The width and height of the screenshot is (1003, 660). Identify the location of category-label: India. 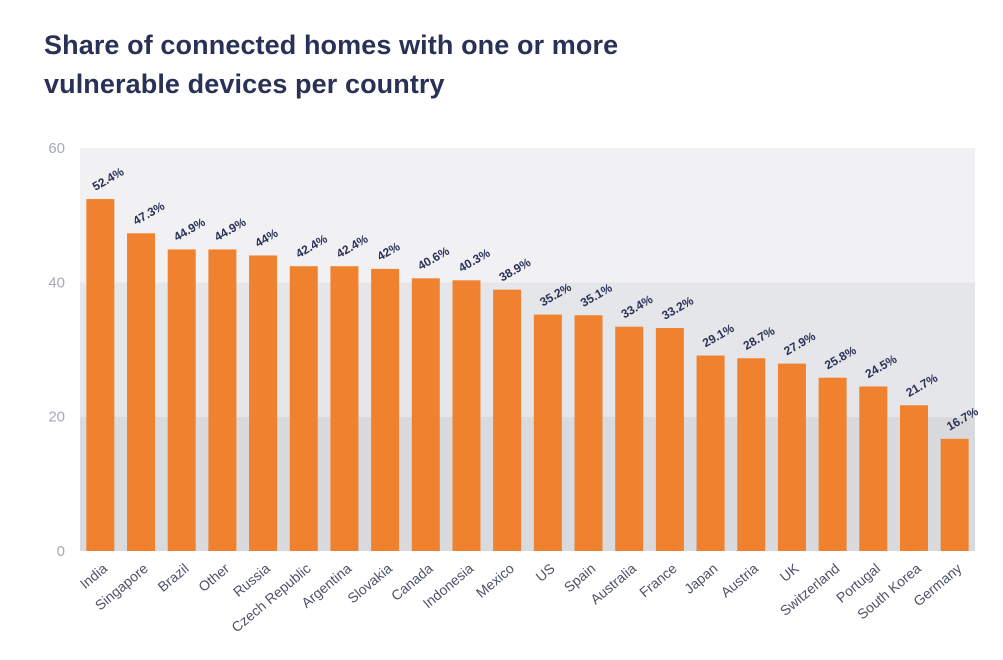
(94, 576).